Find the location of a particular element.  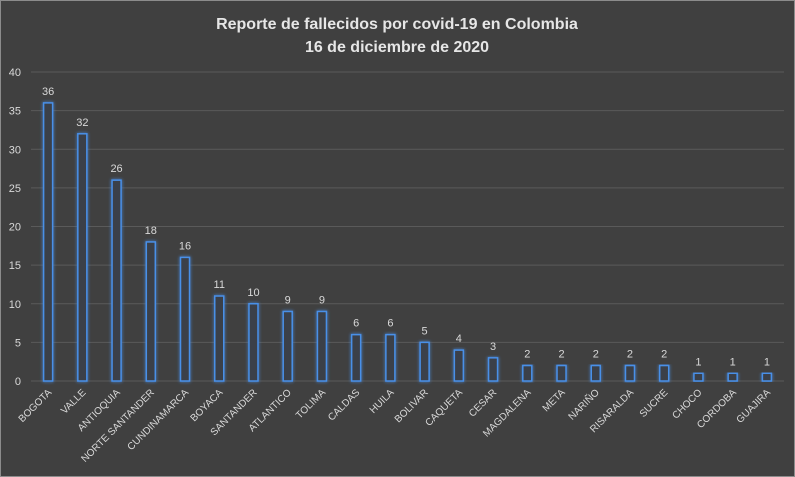

data-label: 18 is located at coordinates (151, 231).